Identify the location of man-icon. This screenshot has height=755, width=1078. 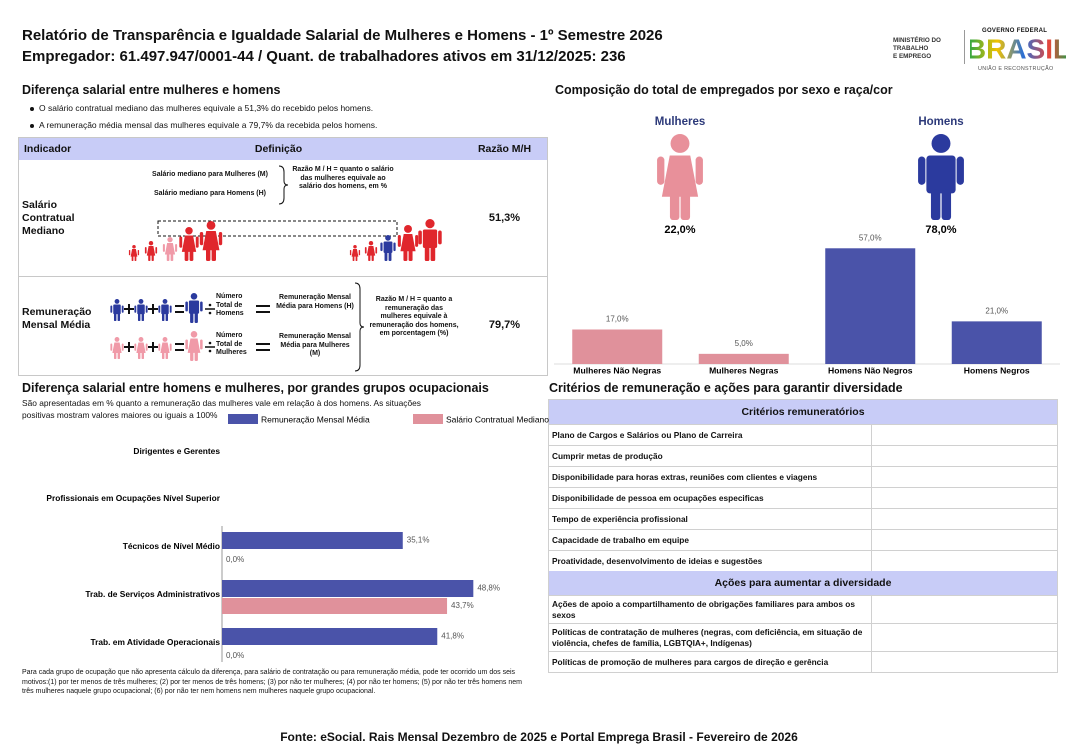
(941, 177).